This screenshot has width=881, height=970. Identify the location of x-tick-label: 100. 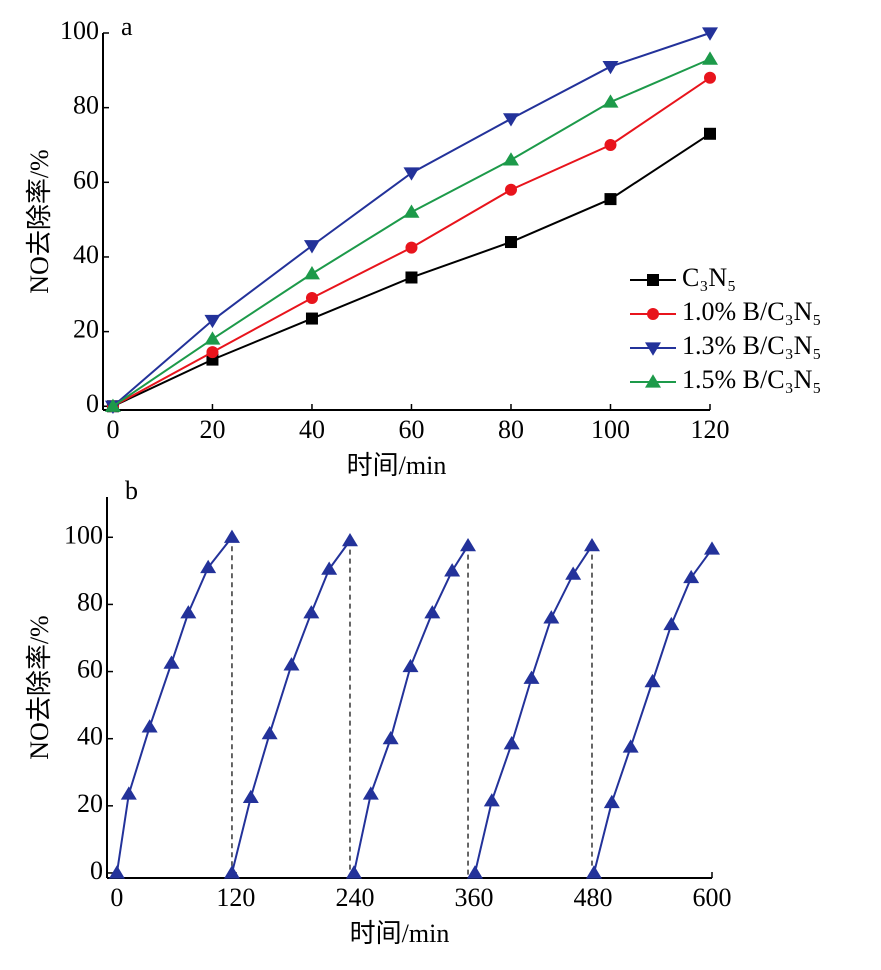
(610, 429).